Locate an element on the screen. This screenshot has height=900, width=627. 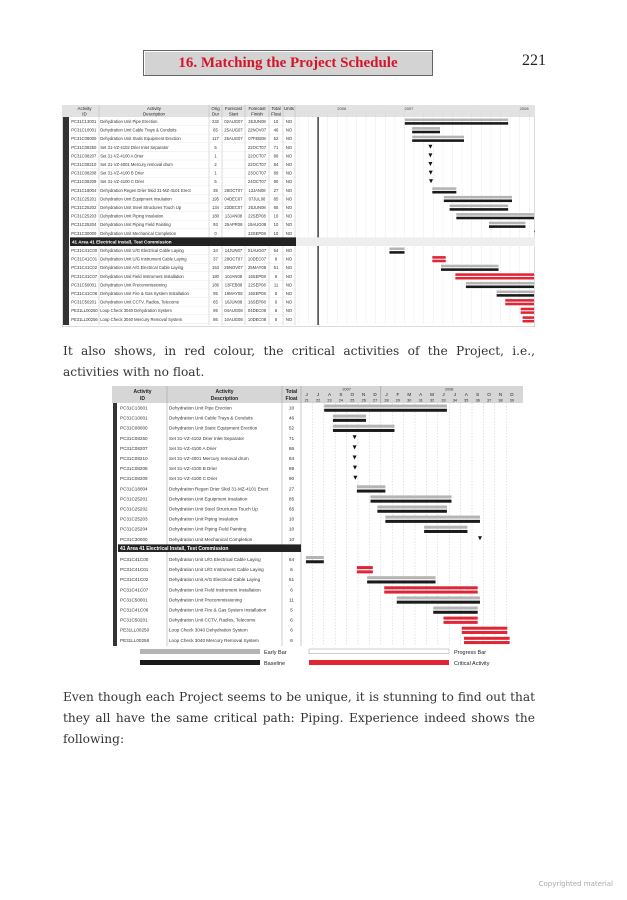
total-float: 27 is located at coordinates (292, 489).